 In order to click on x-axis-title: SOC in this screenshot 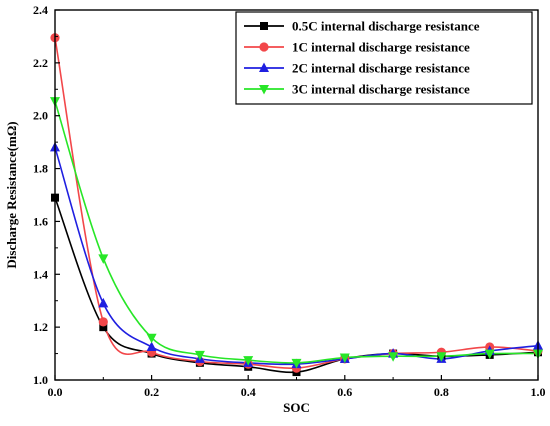, I will do `click(296, 407)`.